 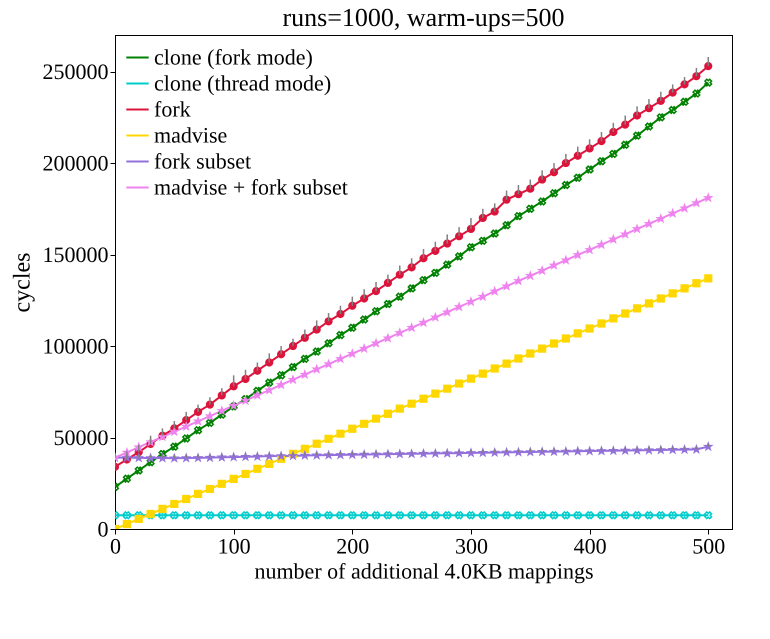 I want to click on legend-label: clone (thread mode), so click(x=243, y=83).